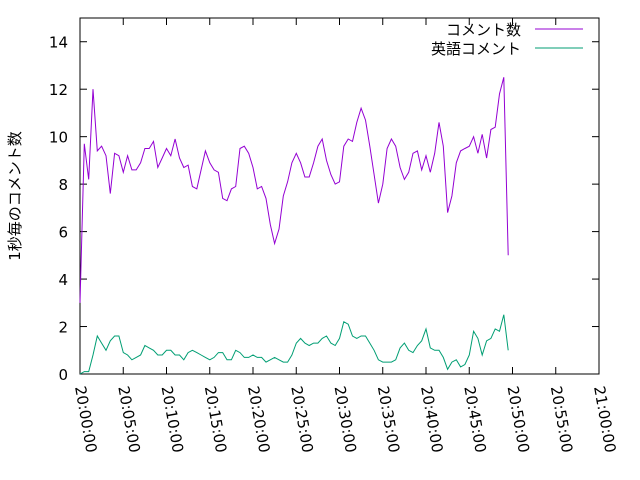 The width and height of the screenshot is (640, 480). I want to click on x-tick-label: 20:40:00, so click(431, 419).